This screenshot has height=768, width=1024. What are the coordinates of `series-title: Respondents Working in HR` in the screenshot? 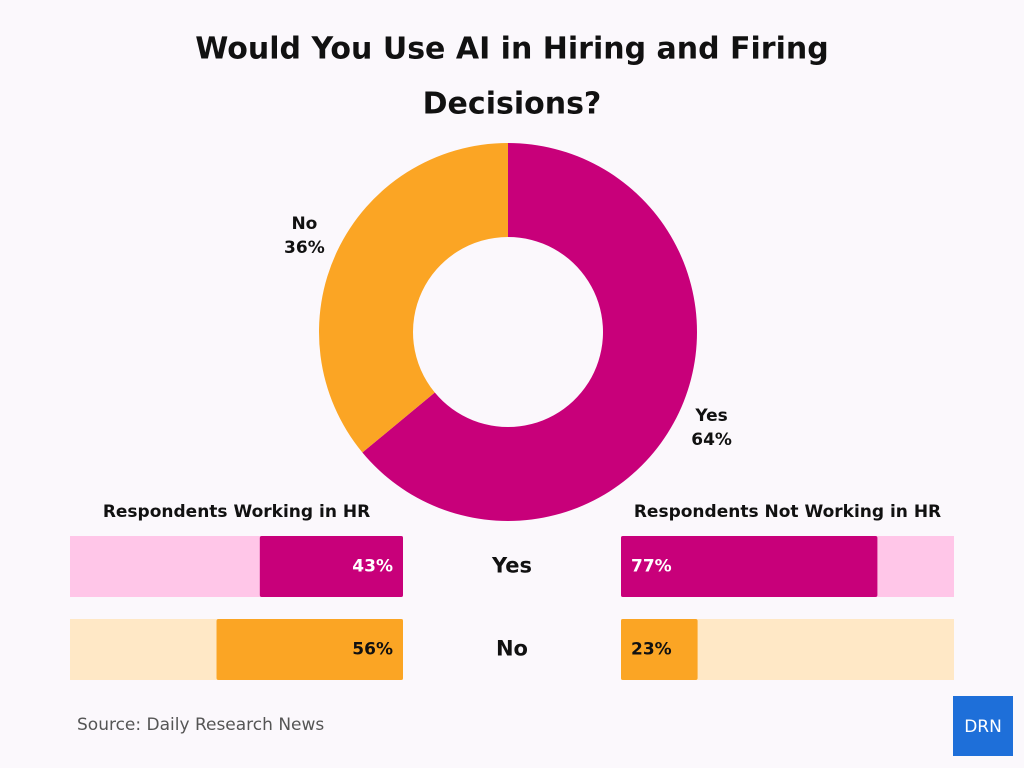 It's located at (236, 512).